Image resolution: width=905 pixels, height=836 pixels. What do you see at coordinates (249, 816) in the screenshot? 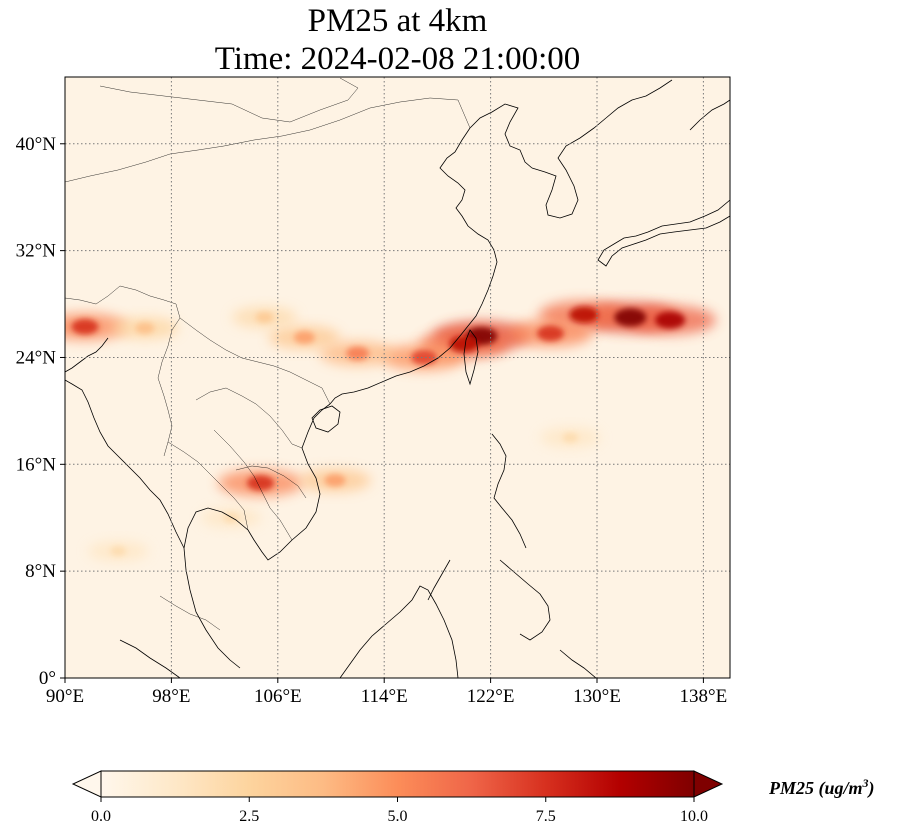
I see `colorbar-tick-label: 2.5` at bounding box center [249, 816].